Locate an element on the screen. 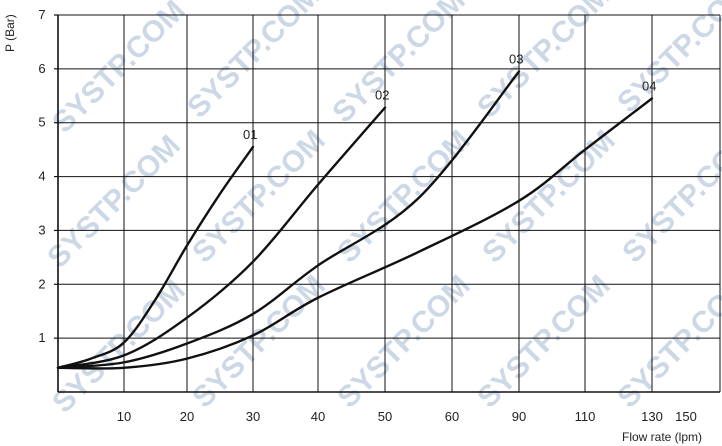 Image resolution: width=722 pixels, height=446 pixels. curve-label-02: 02 is located at coordinates (382, 95).